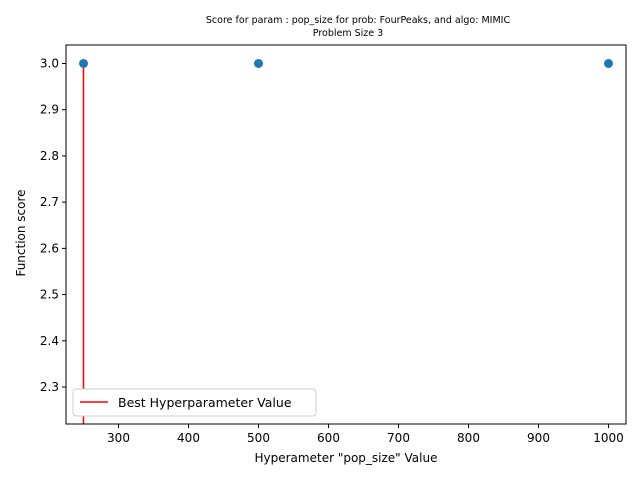  What do you see at coordinates (118, 438) in the screenshot?
I see `x-tick-label-0: 300` at bounding box center [118, 438].